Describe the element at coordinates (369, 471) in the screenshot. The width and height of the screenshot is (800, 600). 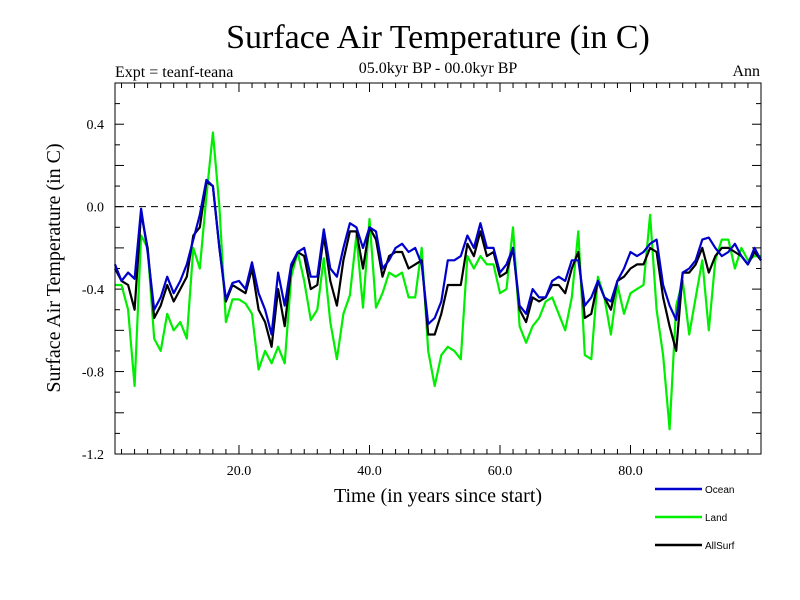
I see `x-tick-label: 40.0` at that location.